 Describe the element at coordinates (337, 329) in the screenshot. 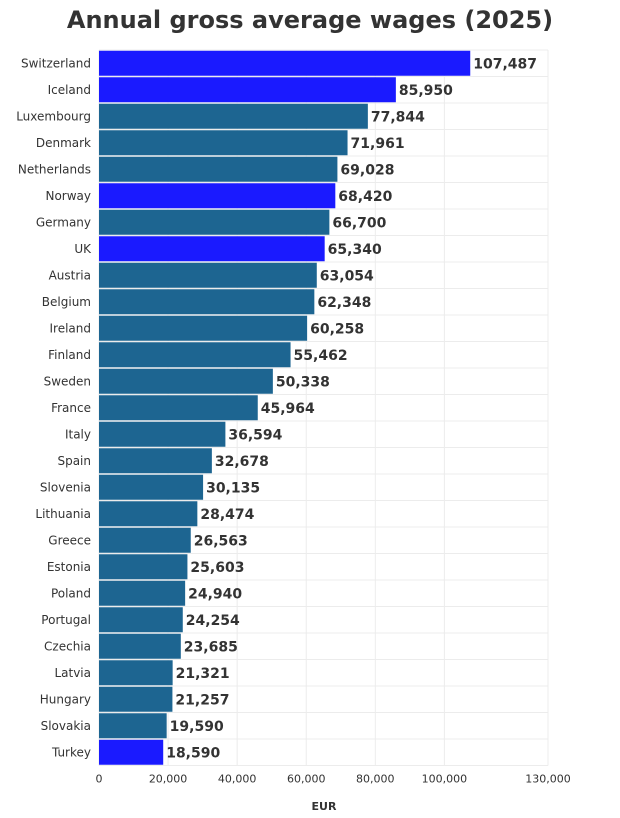

I see `data-label: 60,258` at that location.